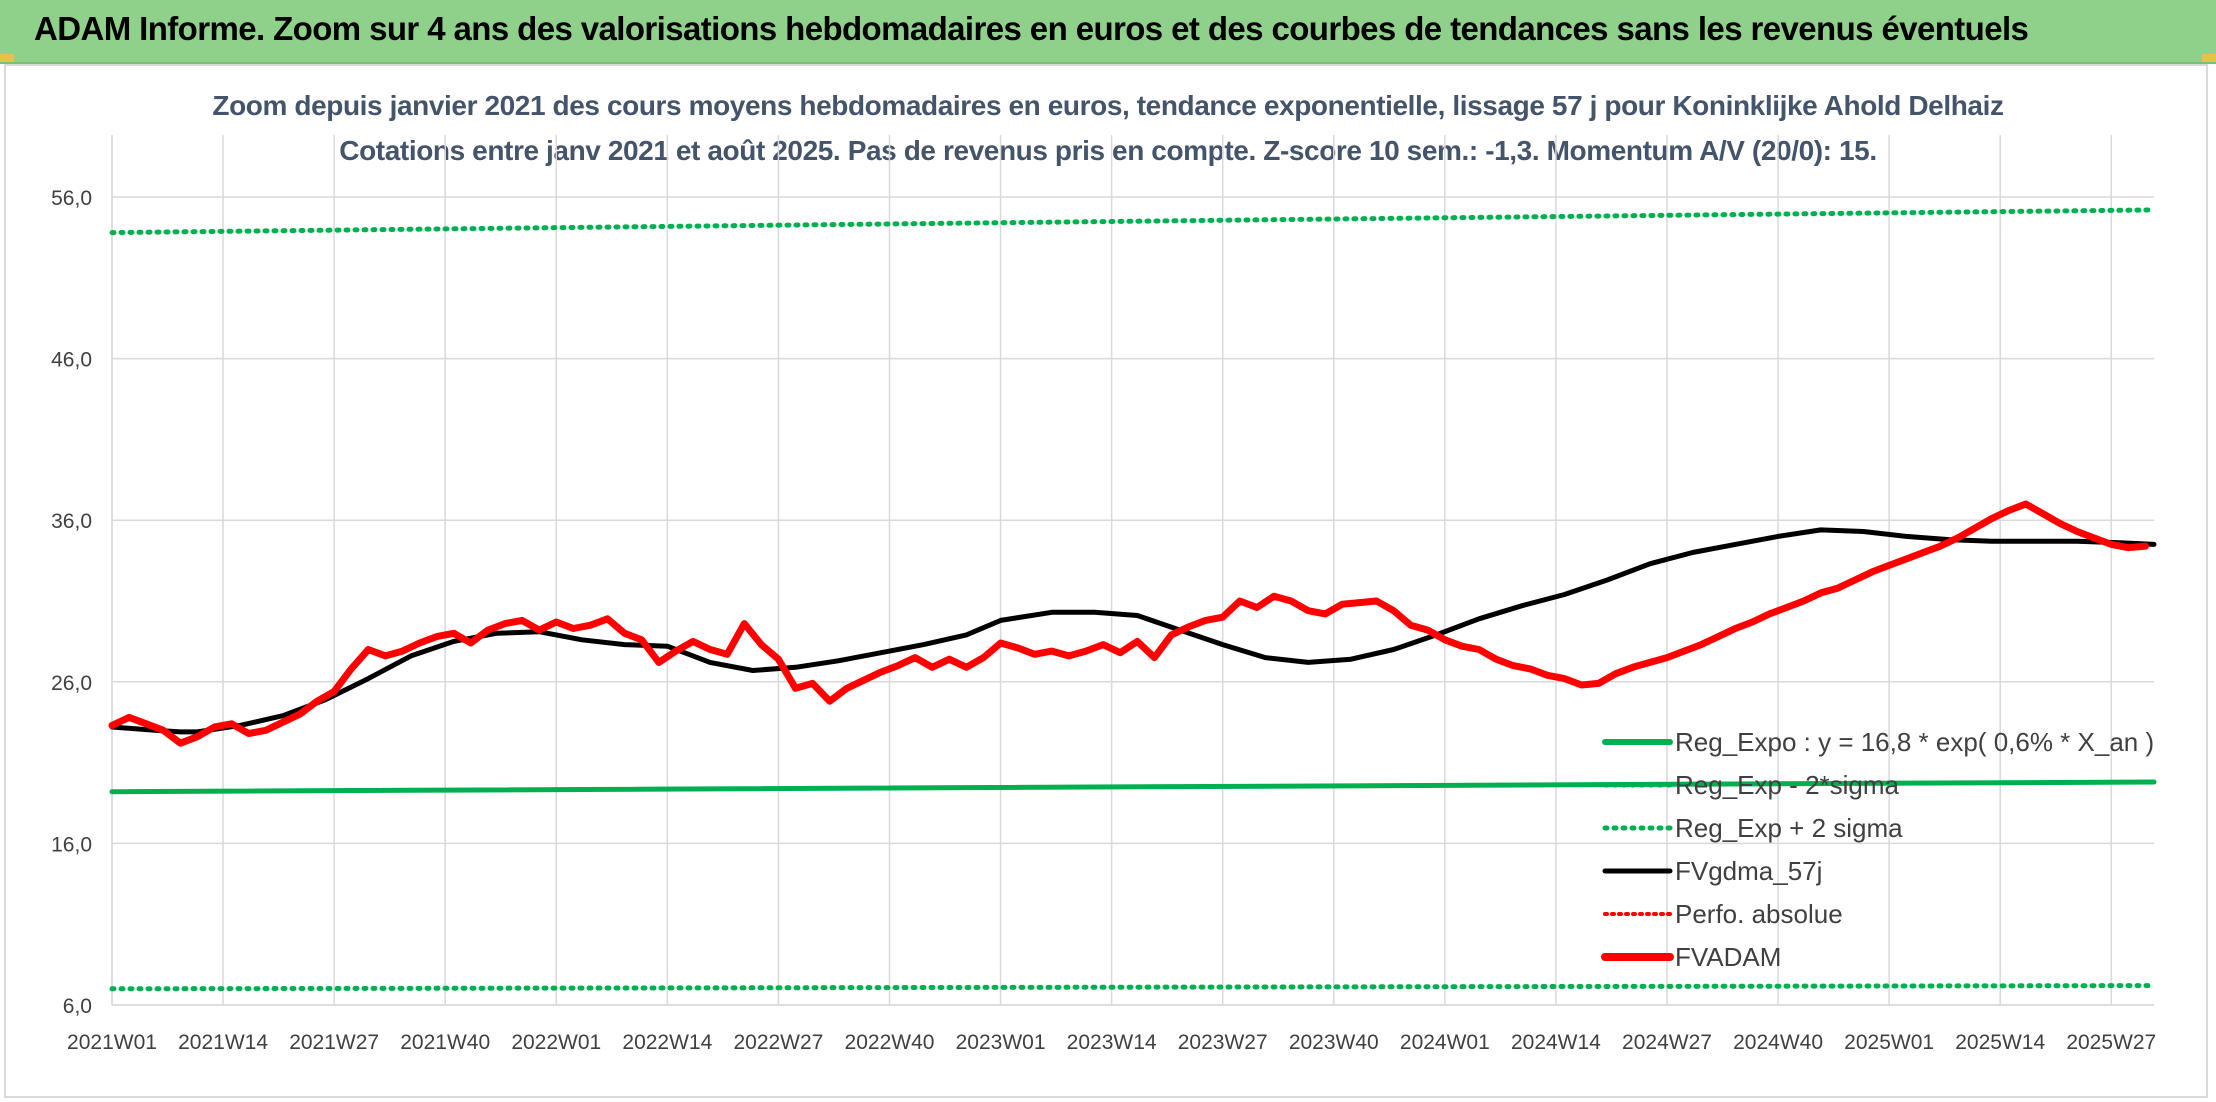 This screenshot has width=2216, height=1102. Describe the element at coordinates (1759, 914) in the screenshot. I see `legend-label: Perfo. absolue` at that location.